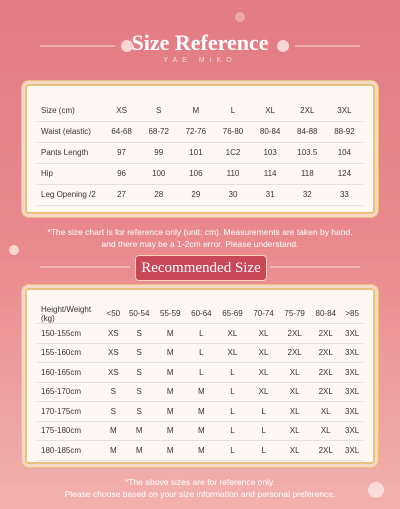 This screenshot has width=400, height=509. Describe the element at coordinates (196, 174) in the screenshot. I see `cell: 106` at that location.